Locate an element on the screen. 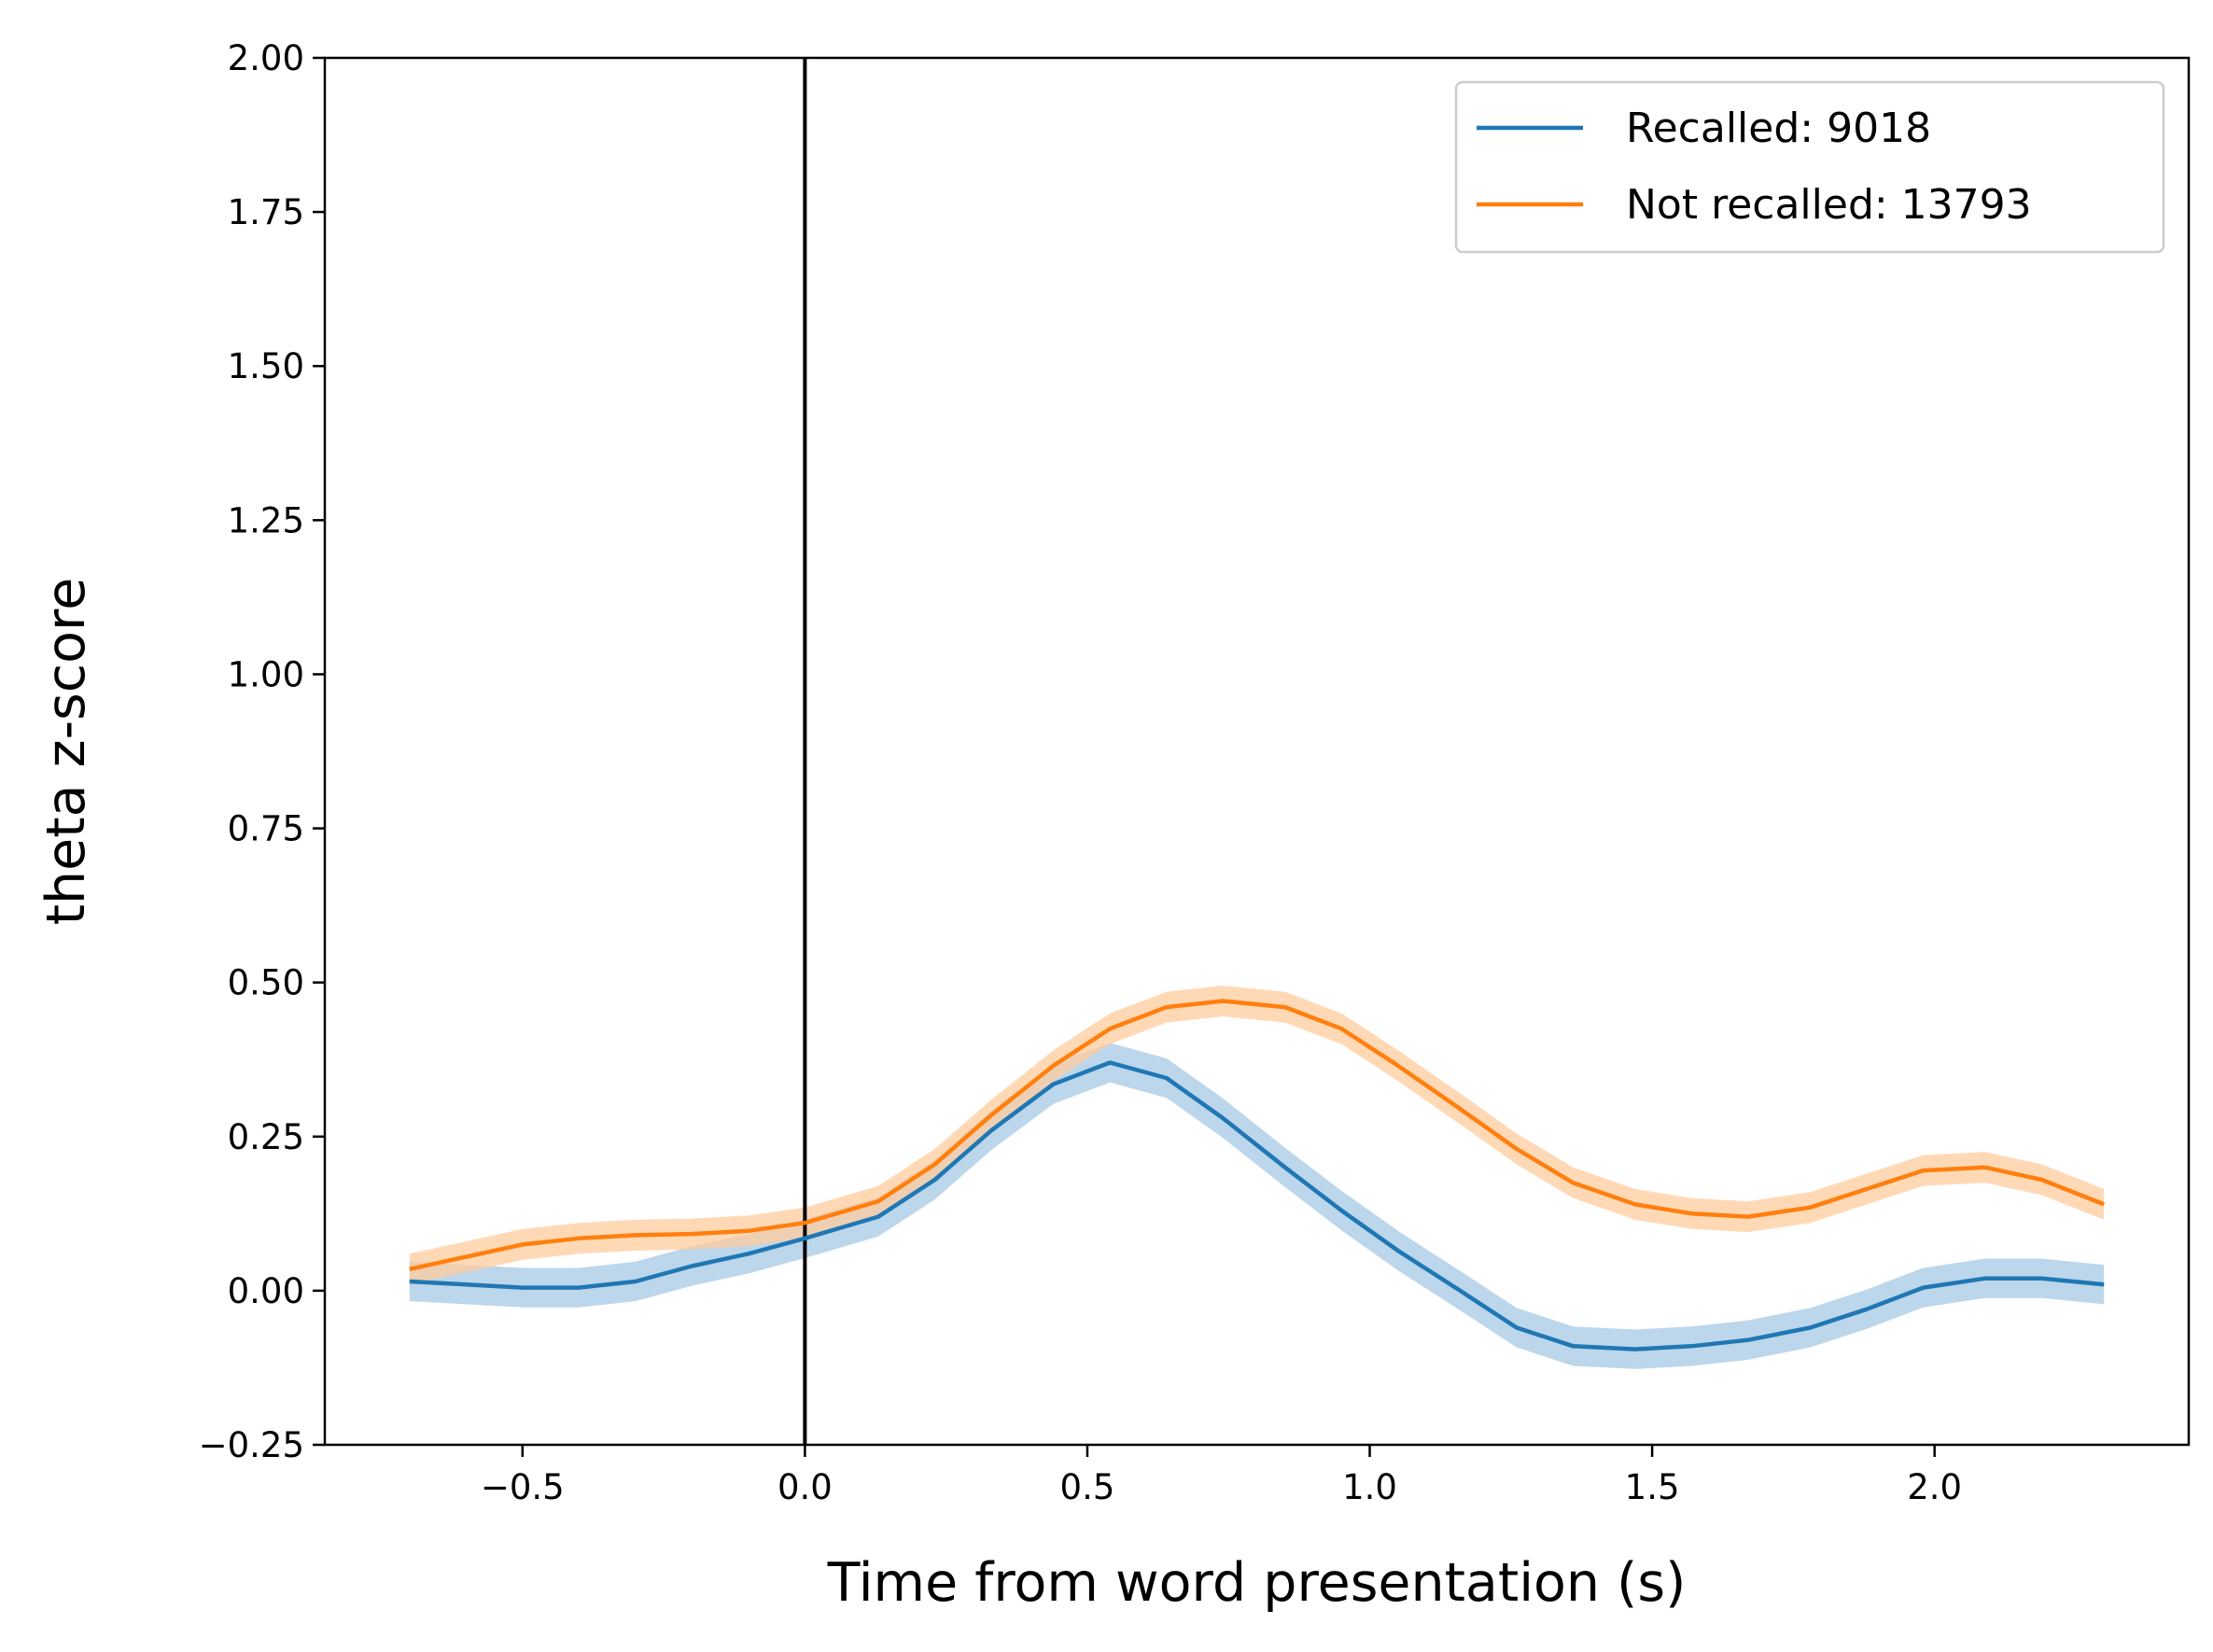  legend-label-1: Not recalled: 13793 is located at coordinates (1829, 205).